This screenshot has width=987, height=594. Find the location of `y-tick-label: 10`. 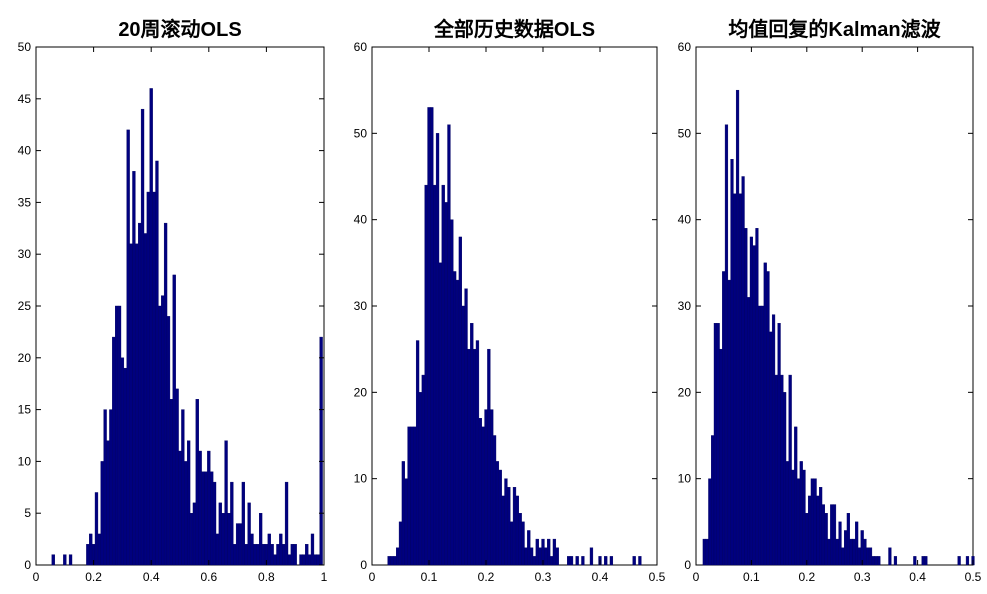

y-tick-label: 10 is located at coordinates (25, 461).